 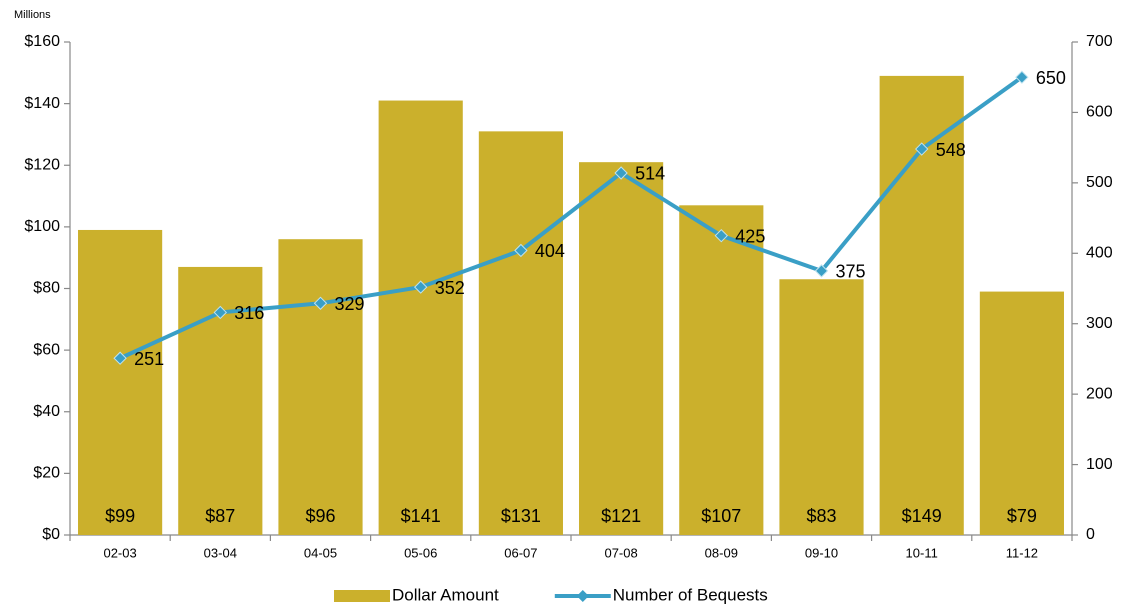 I want to click on y-tick-label: $160, so click(x=42, y=41).